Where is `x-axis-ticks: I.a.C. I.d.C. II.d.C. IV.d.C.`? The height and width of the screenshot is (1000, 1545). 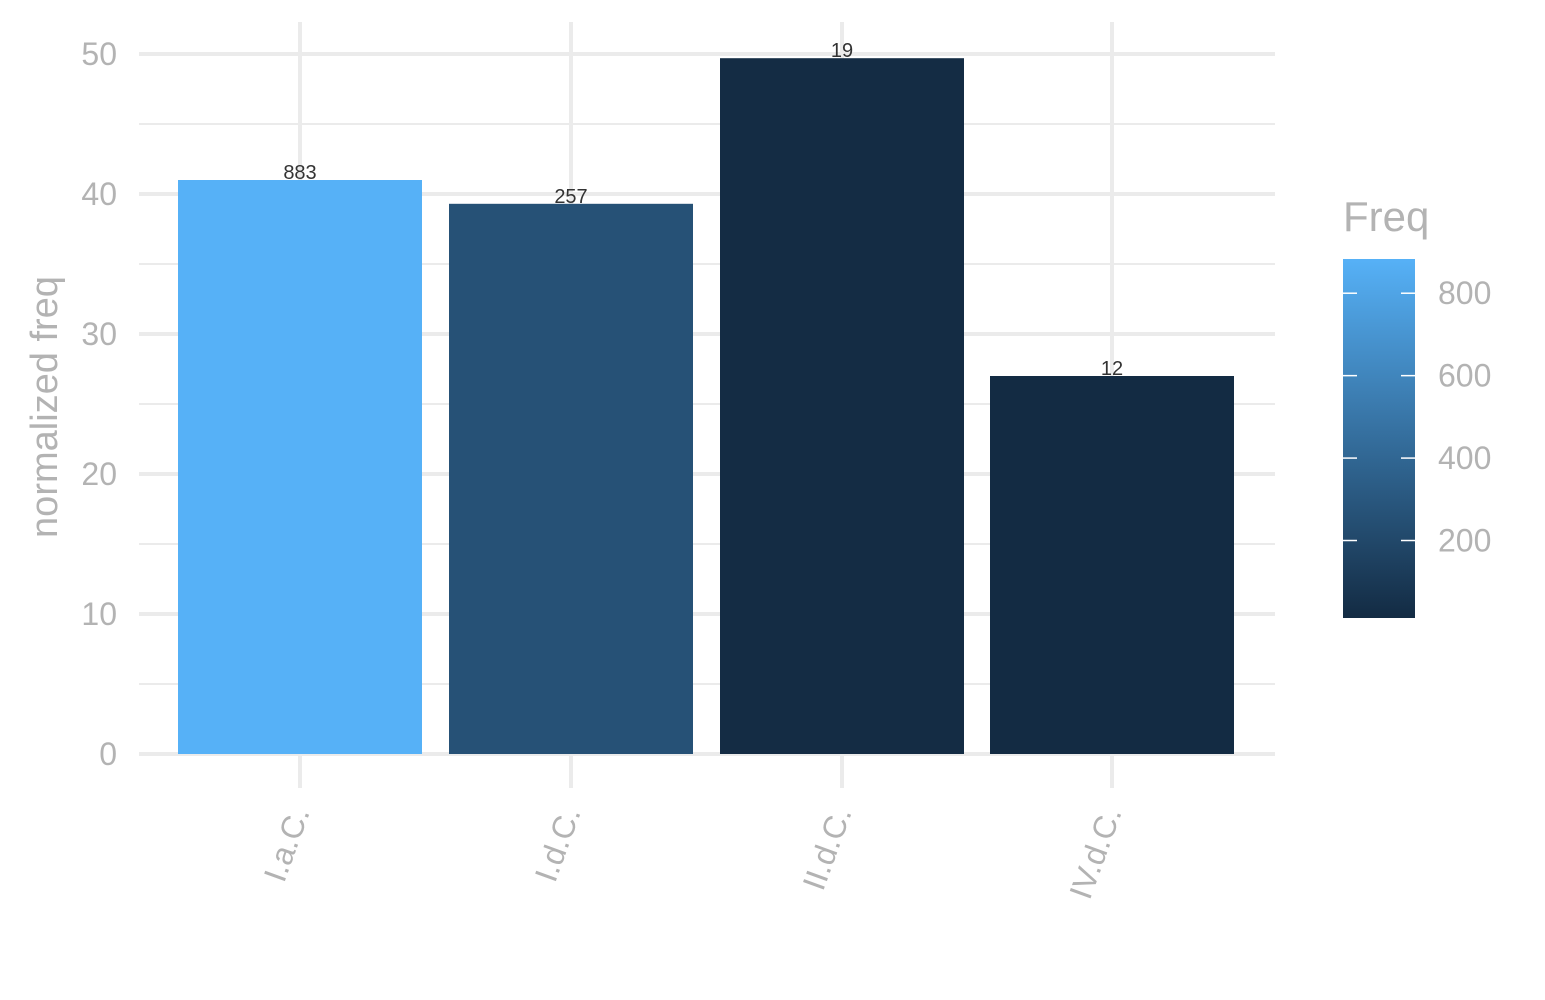 x-axis-ticks: I.a.C. I.d.C. II.d.C. IV.d.C. is located at coordinates (693, 852).